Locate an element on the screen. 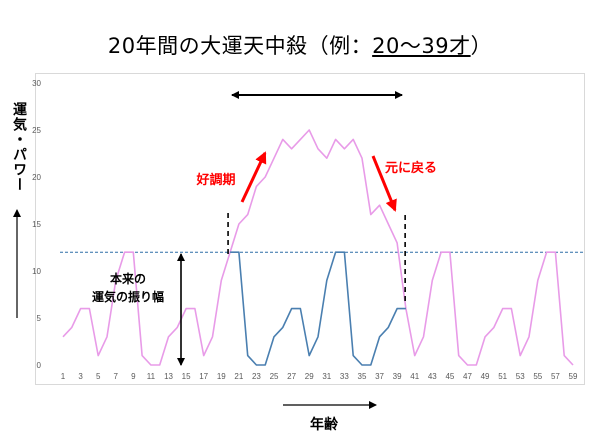  x-tick-label: 45 is located at coordinates (449, 376).